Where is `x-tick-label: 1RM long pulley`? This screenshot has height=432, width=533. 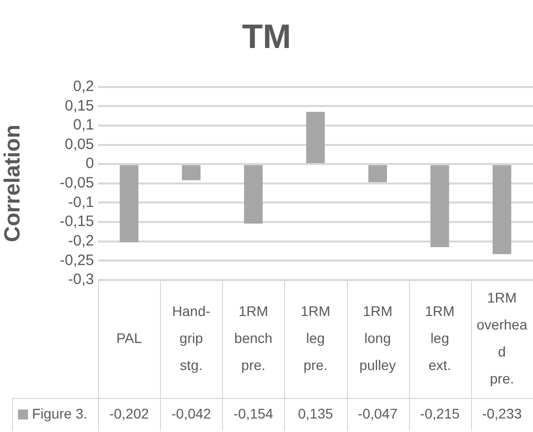
x-tick-label: 1RM long pulley is located at coordinates (377, 337).